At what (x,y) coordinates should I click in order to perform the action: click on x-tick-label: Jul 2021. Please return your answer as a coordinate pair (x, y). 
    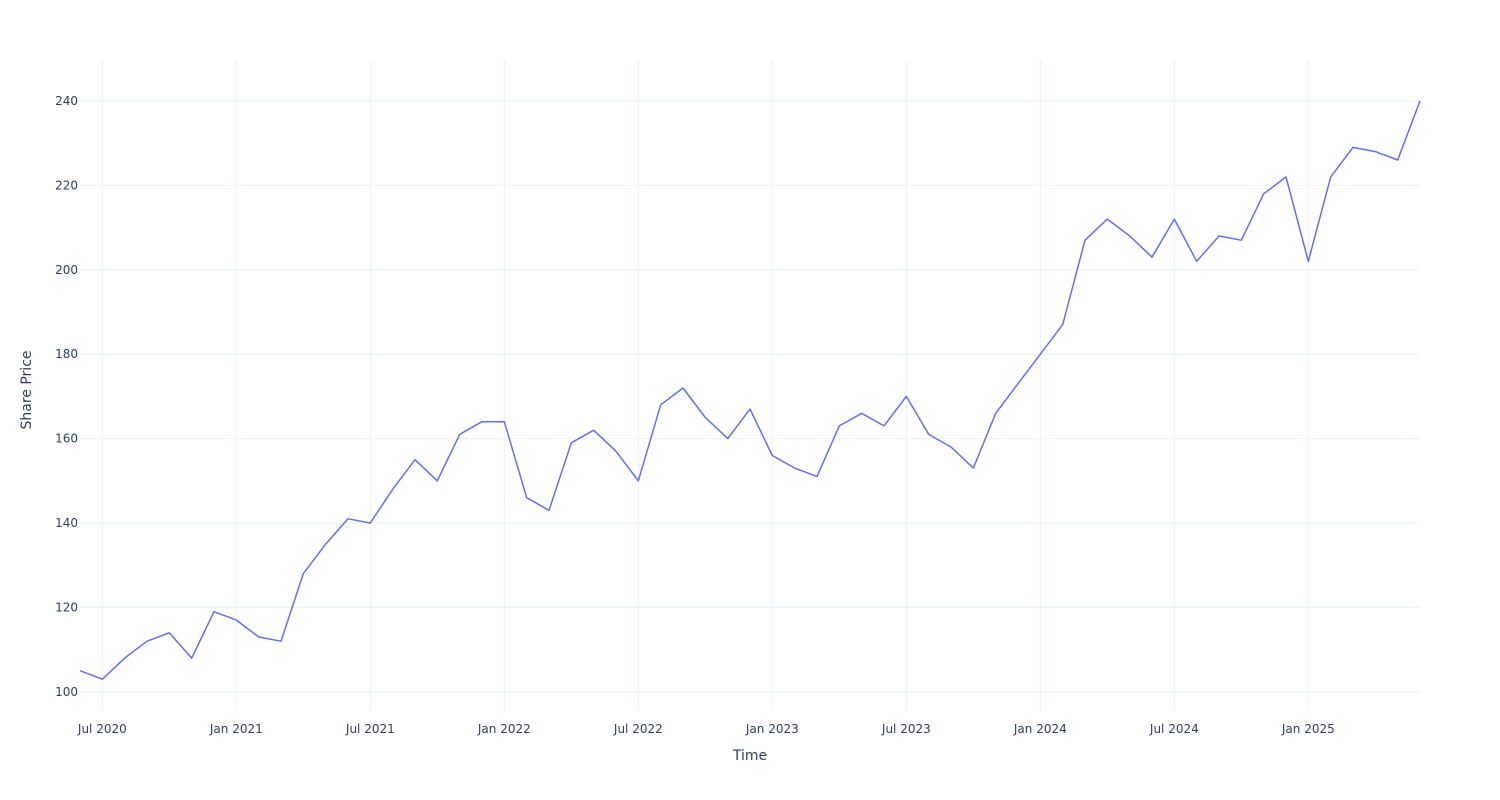
    Looking at the image, I should click on (370, 729).